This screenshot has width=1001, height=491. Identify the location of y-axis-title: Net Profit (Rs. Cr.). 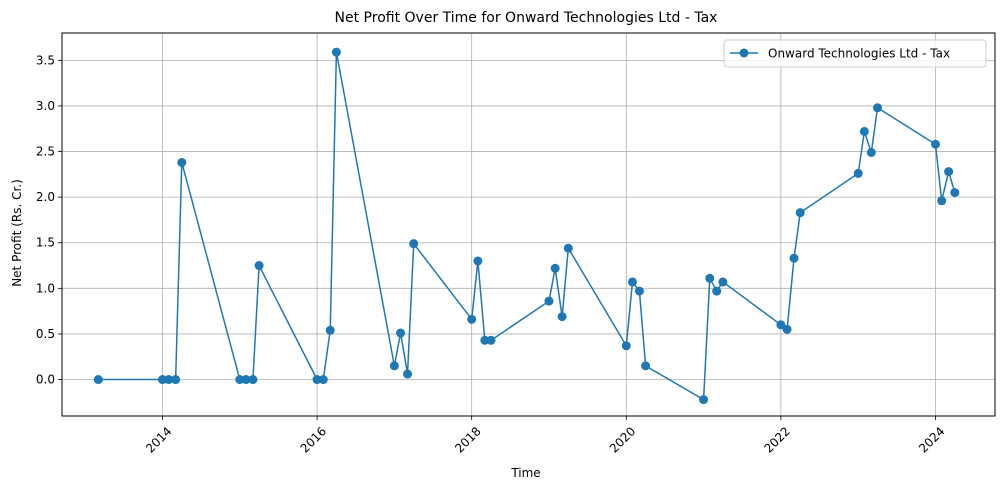
(17, 233).